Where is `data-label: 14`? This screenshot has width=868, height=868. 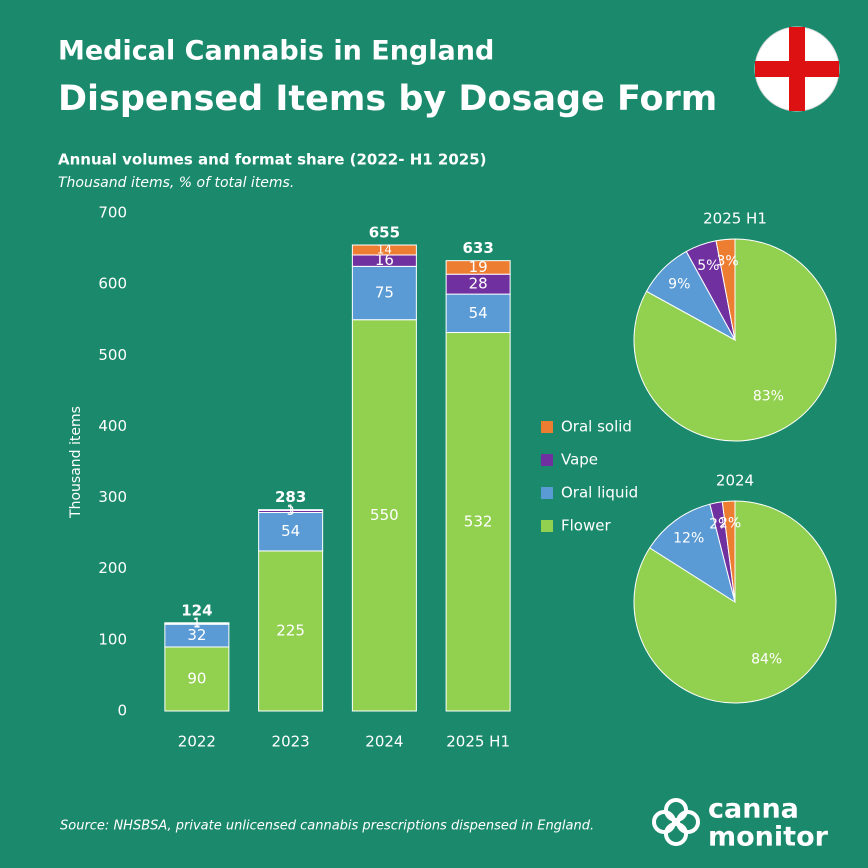 data-label: 14 is located at coordinates (384, 249).